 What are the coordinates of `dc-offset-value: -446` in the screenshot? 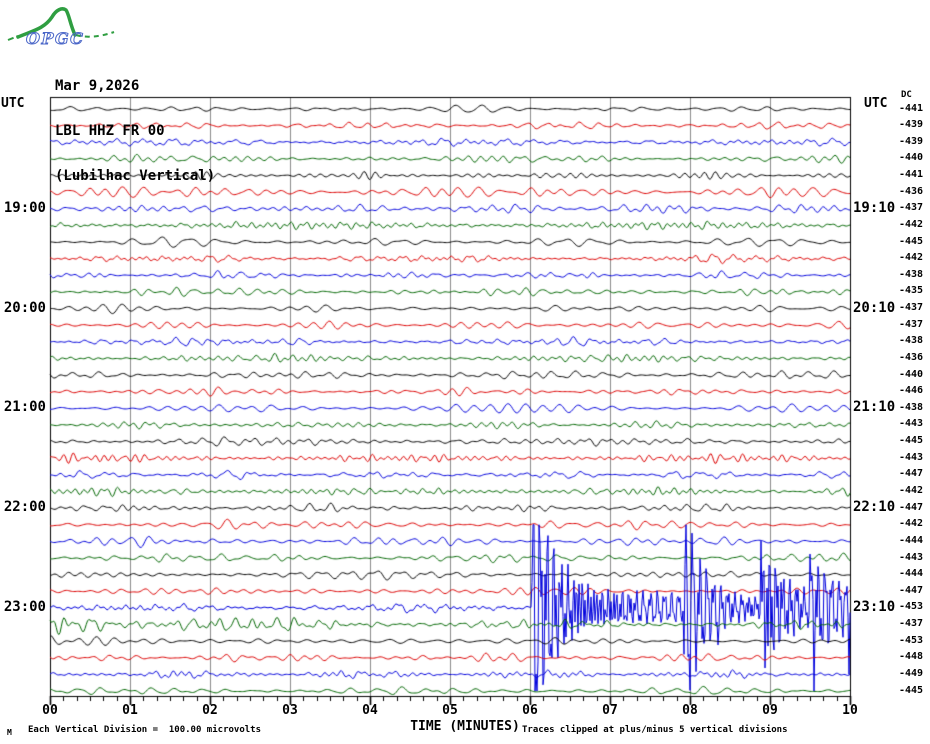 It's located at (911, 390).